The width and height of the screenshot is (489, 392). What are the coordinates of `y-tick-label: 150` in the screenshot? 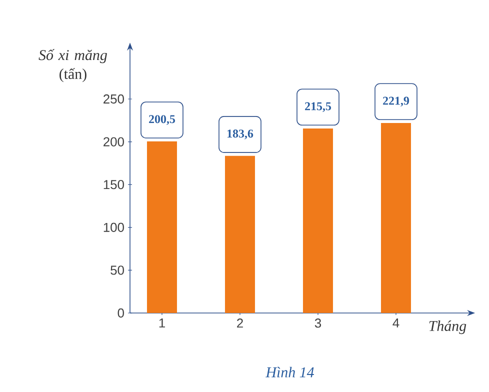 It's located at (114, 185).